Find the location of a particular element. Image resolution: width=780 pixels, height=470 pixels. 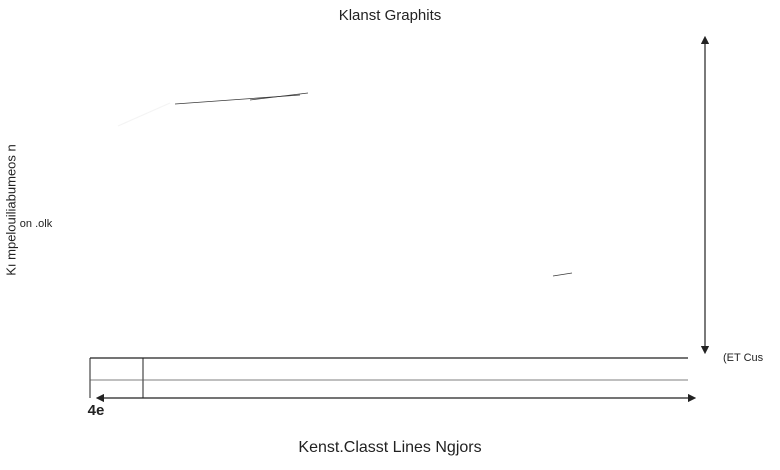

chart-title: Klanst Graphits is located at coordinates (390, 15).